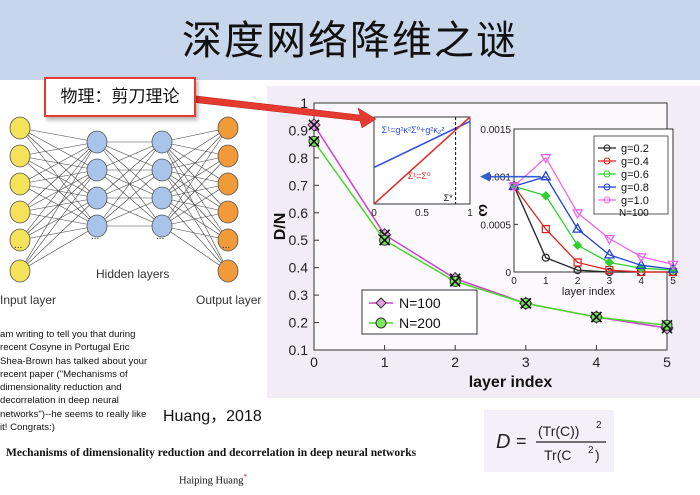 Image resolution: width=700 pixels, height=495 pixels. Describe the element at coordinates (299, 268) in the screenshot. I see `y-tick-label: 0.4` at that location.